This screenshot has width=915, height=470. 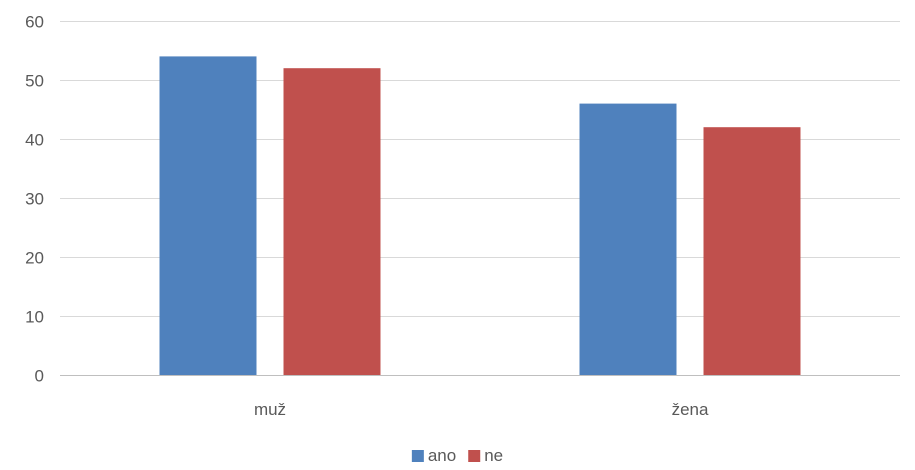 What do you see at coordinates (34, 22) in the screenshot?
I see `y-tick-label: 60` at bounding box center [34, 22].